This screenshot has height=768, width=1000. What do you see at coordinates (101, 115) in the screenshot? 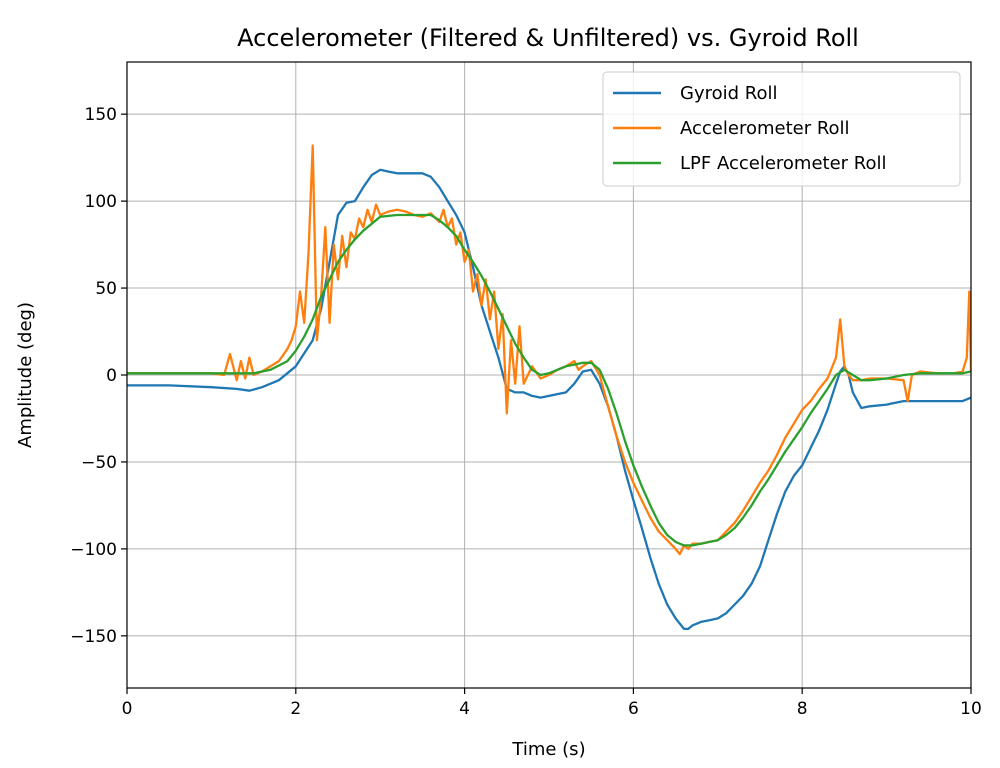
I see `y-tick-label: 150` at bounding box center [101, 115].